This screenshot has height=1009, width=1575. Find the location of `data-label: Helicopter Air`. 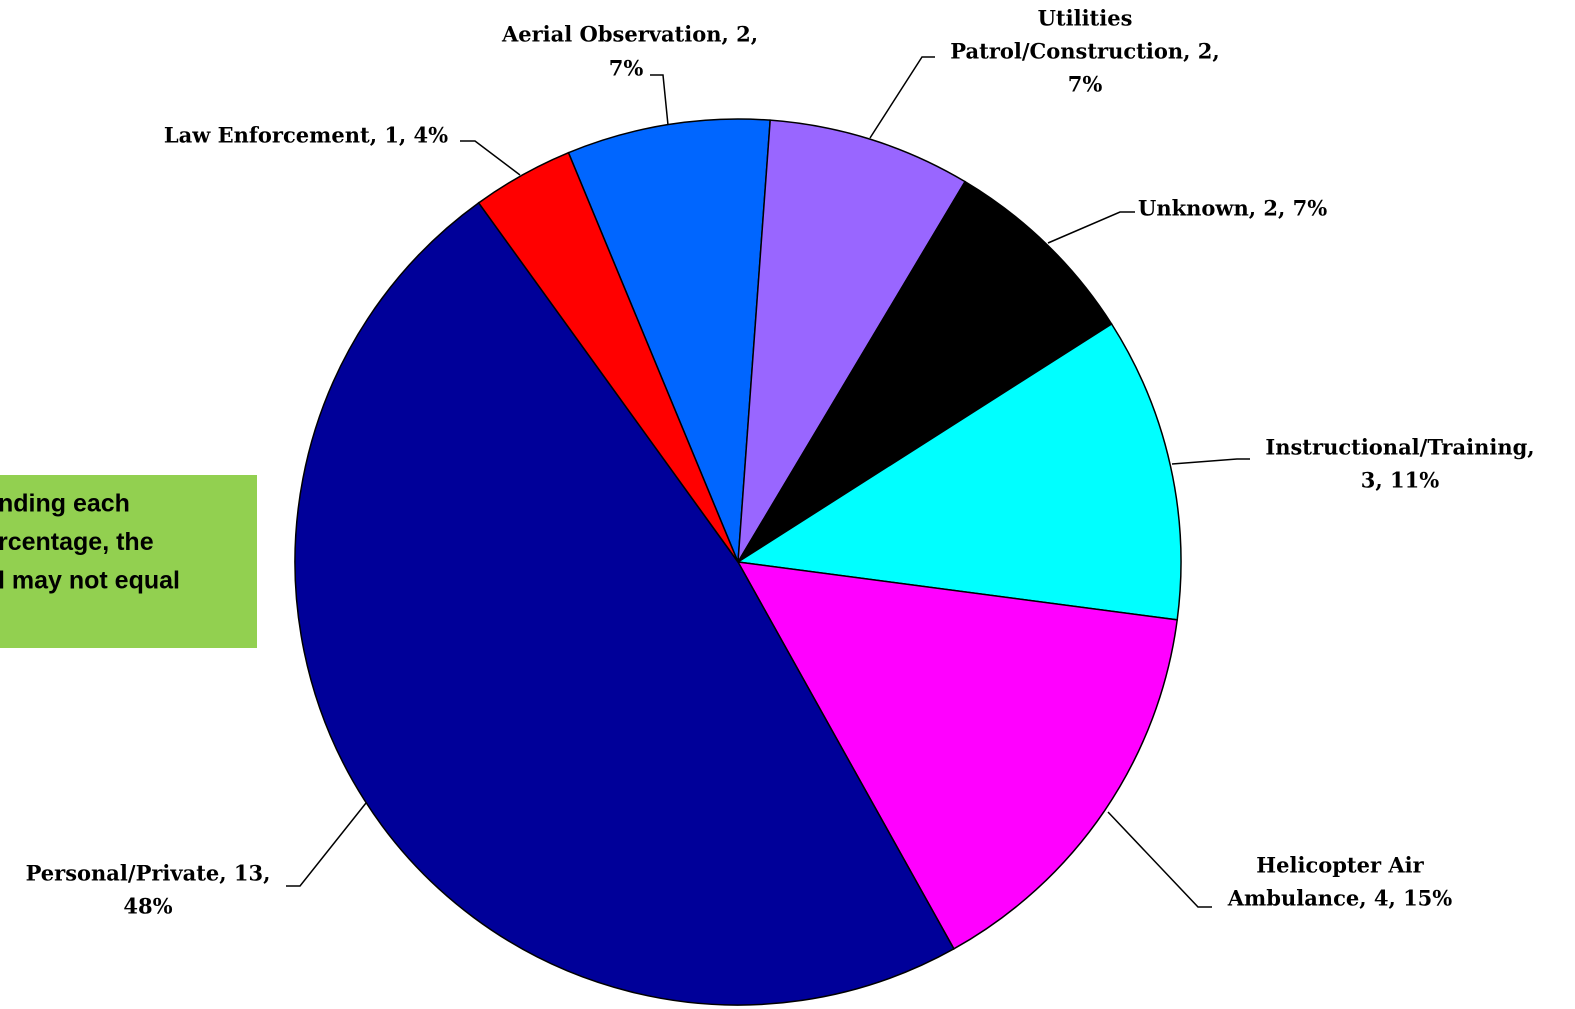

data-label: Helicopter Air is located at coordinates (1340, 865).